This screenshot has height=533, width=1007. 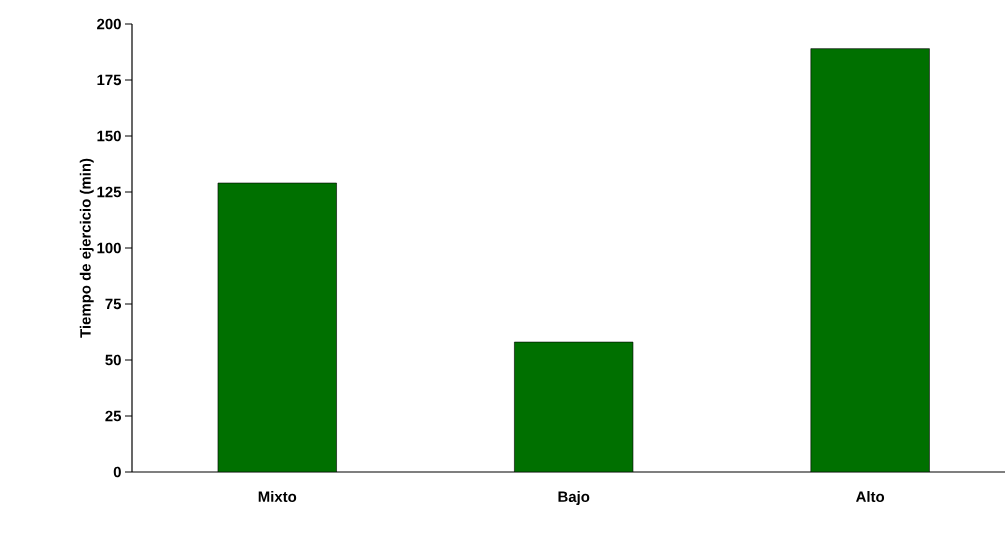 What do you see at coordinates (277, 496) in the screenshot?
I see `x-tick-label: Mixto` at bounding box center [277, 496].